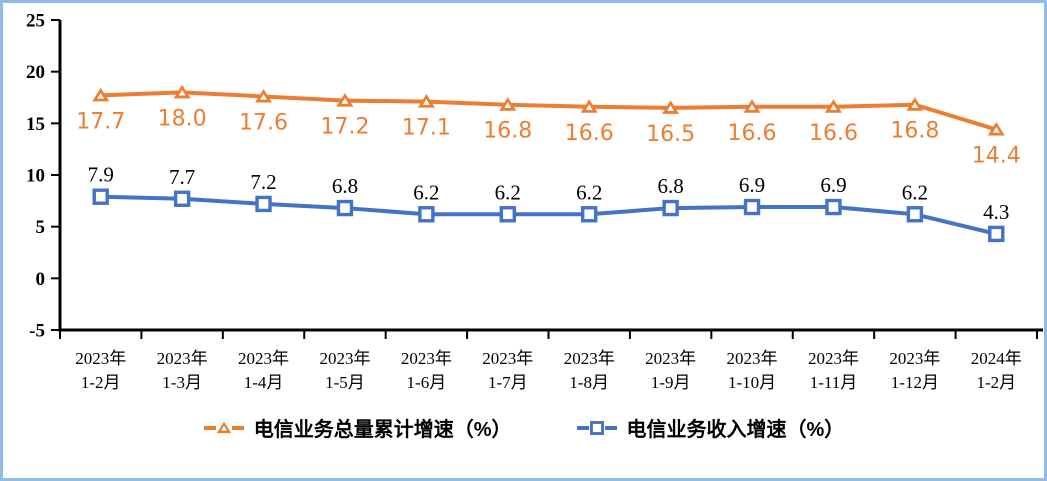 The height and width of the screenshot is (481, 1047). Describe the element at coordinates (344, 127) in the screenshot. I see `data-label: 17.2` at that location.